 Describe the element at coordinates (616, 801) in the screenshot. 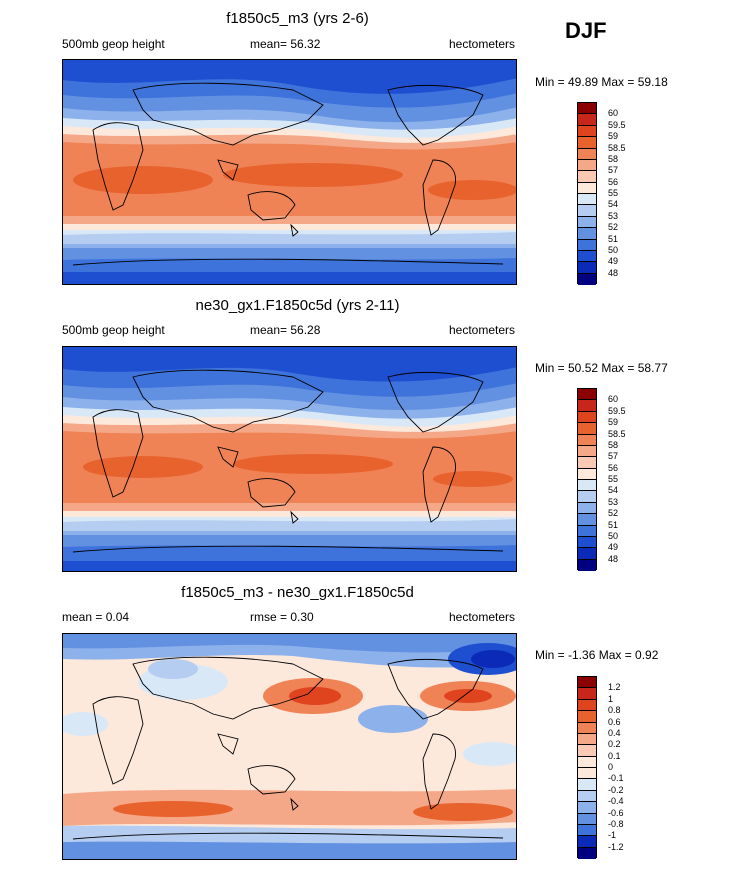

I see `colorbar-tick-label: -0.4` at that location.